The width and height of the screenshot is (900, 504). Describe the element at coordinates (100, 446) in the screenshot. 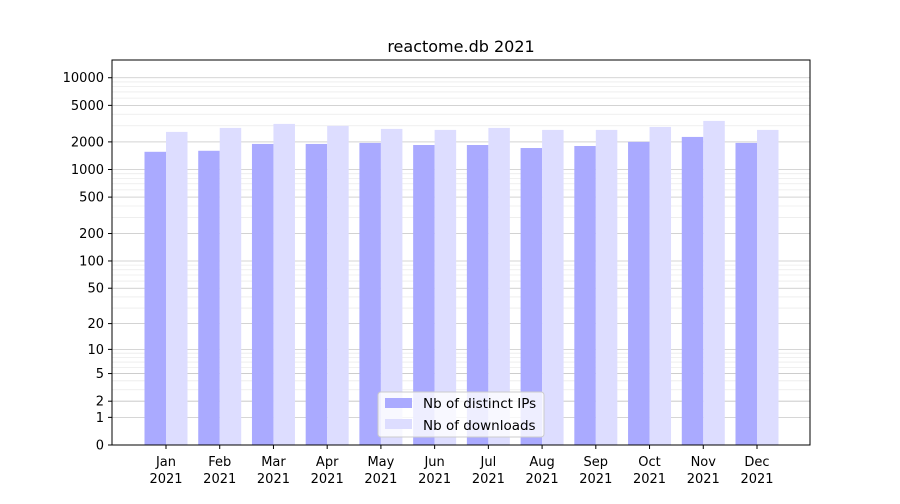

I see `y-tick-label: 0` at that location.